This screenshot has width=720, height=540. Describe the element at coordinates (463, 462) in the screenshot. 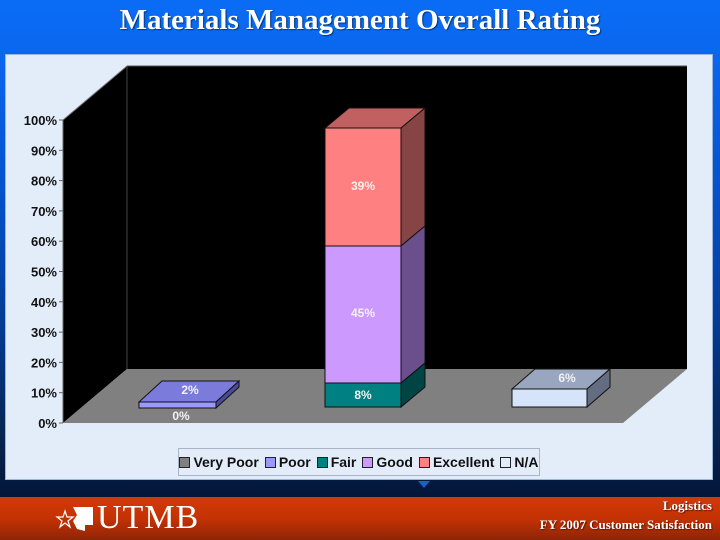

I see `legend-label: Excellent` at that location.